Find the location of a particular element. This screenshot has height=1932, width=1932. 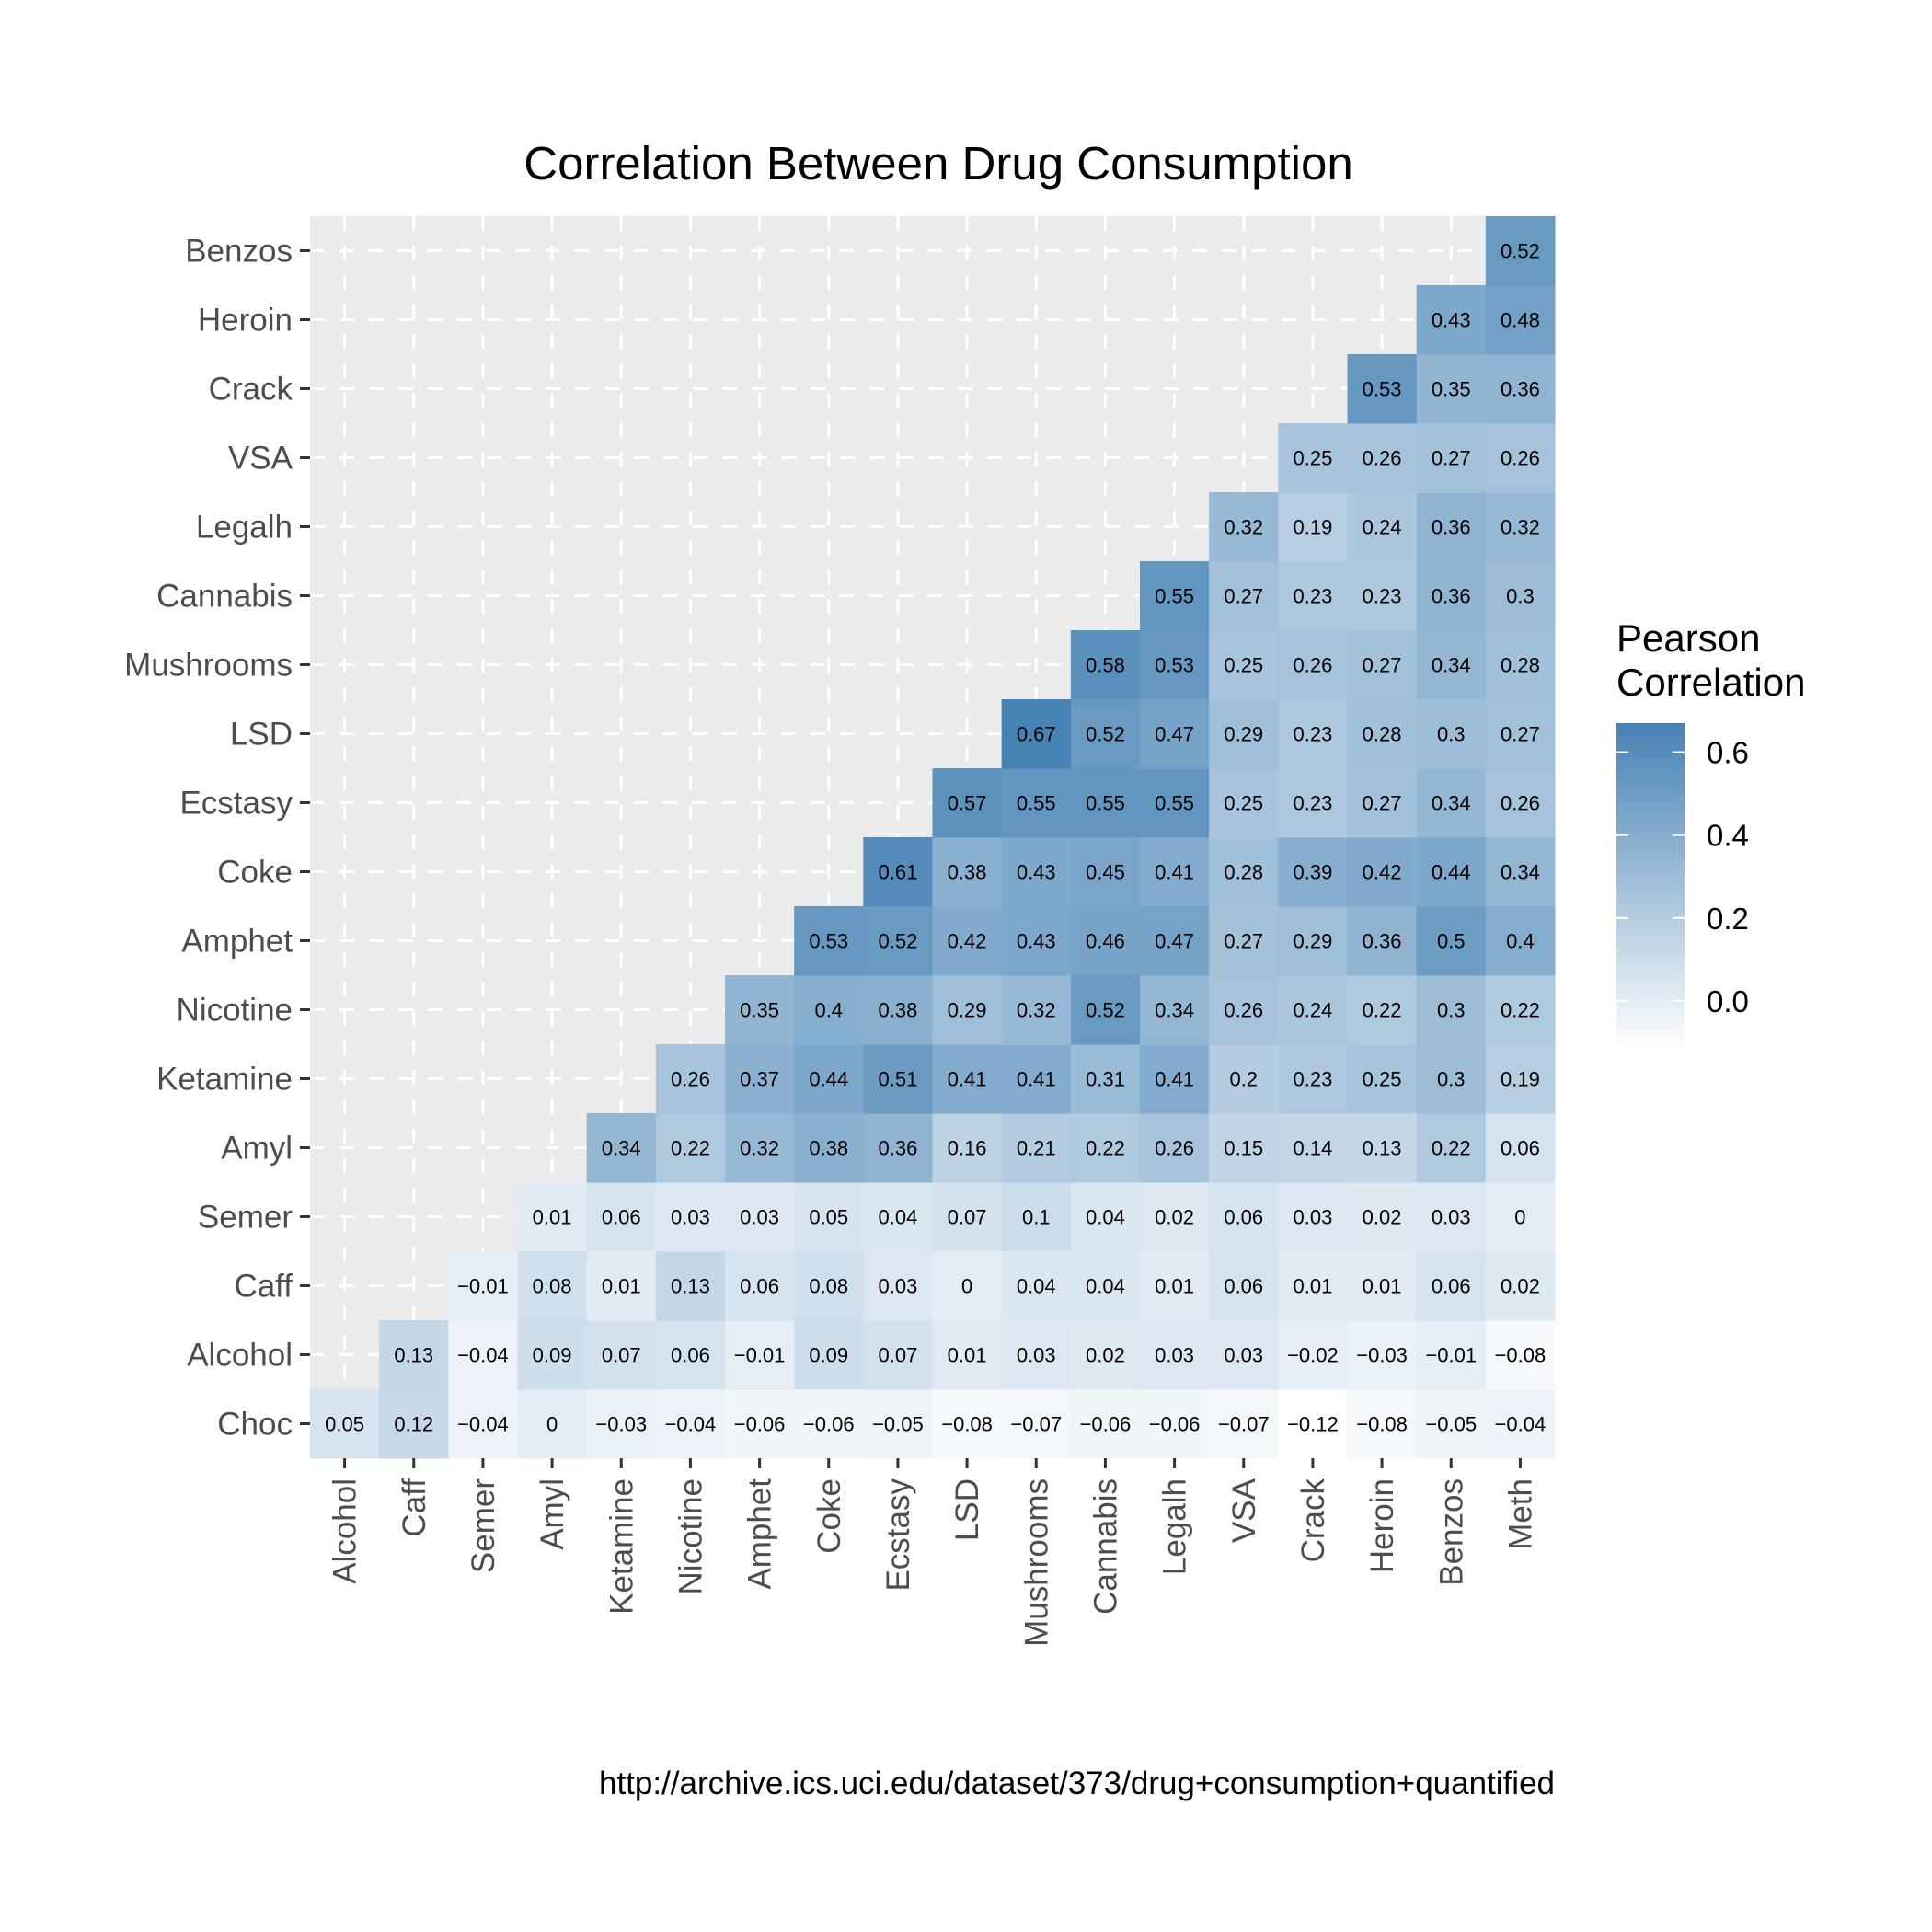

chart-title: Correlation Between Drug Consumption is located at coordinates (937, 163).